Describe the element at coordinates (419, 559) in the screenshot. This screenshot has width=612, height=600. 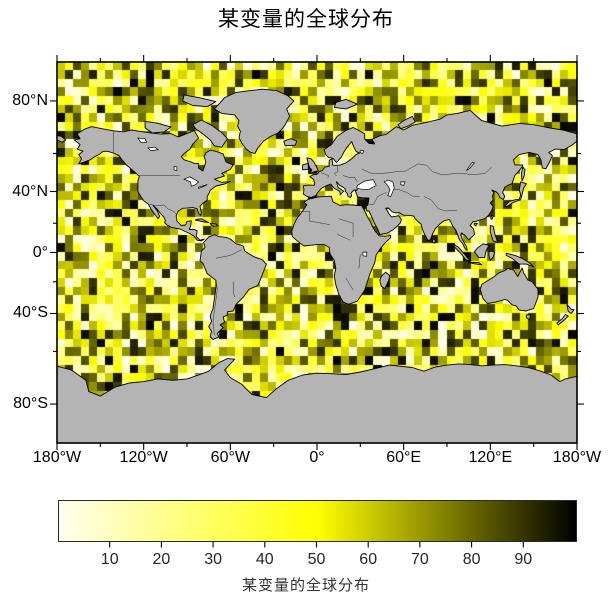
I see `colorbar-tick-label: 70` at that location.